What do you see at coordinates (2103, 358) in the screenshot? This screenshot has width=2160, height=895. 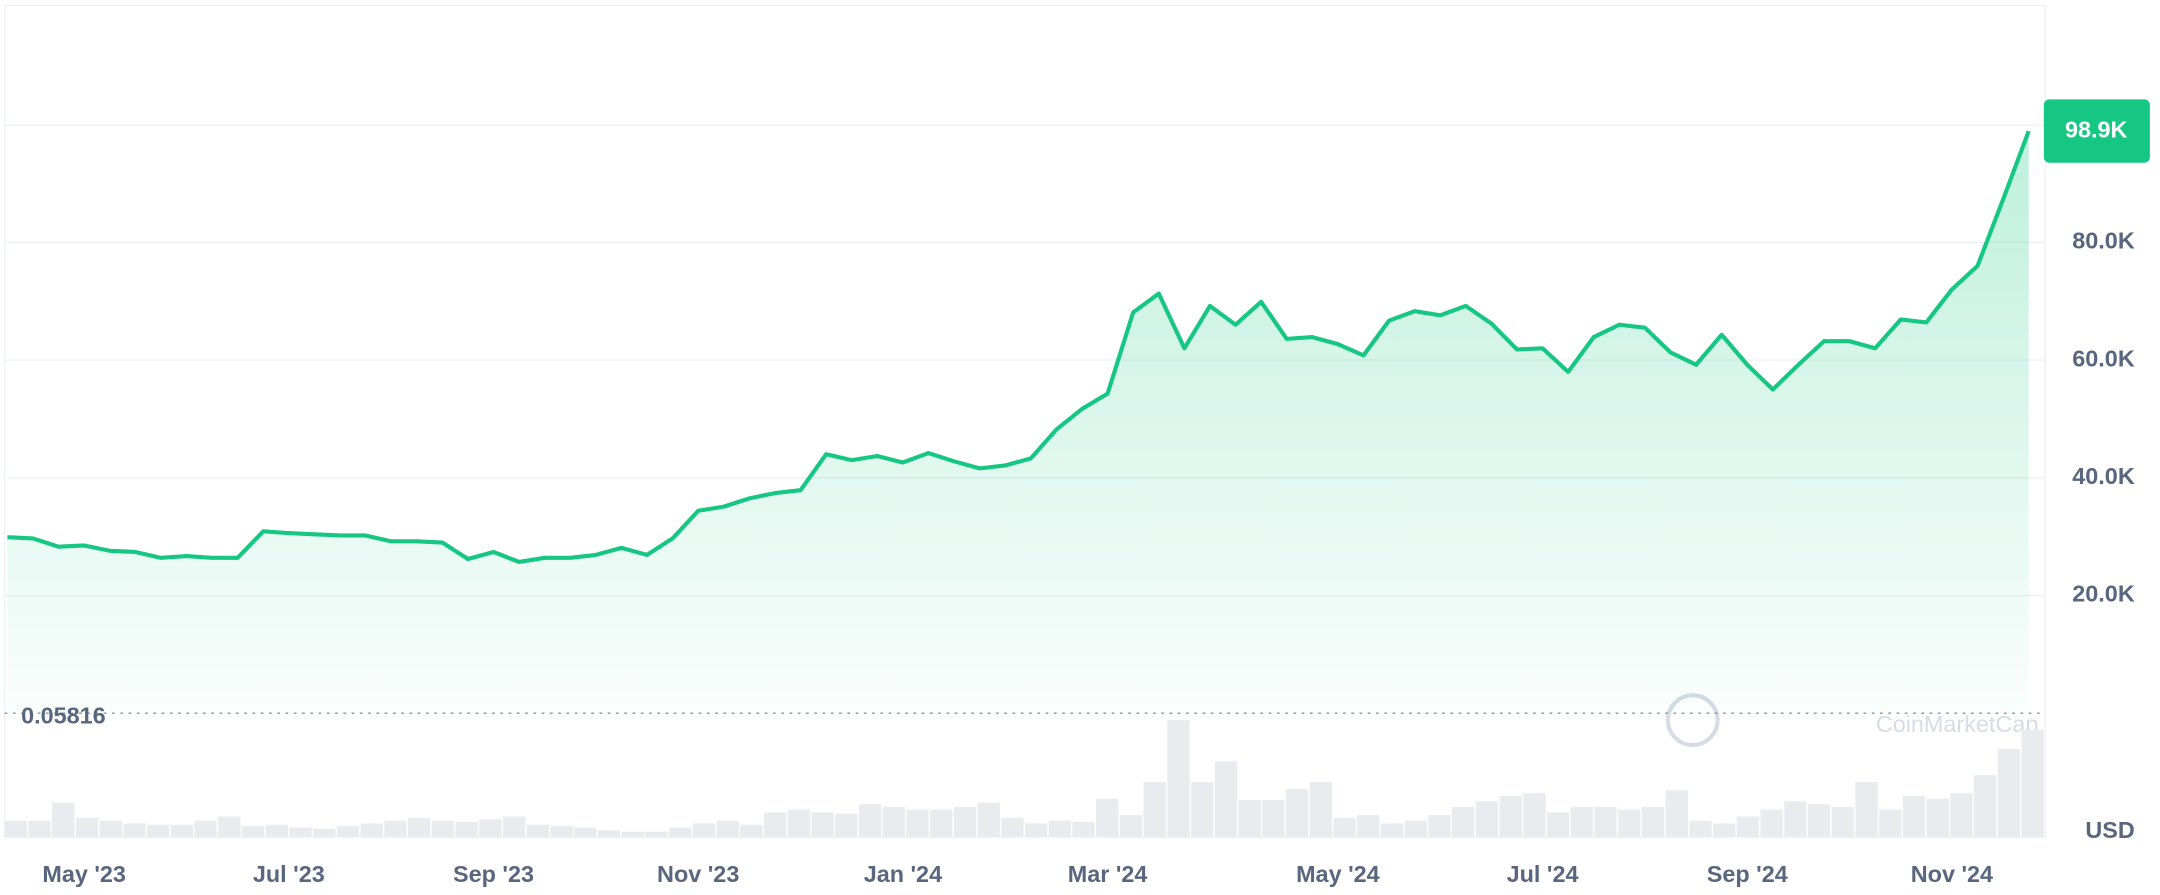 I see `y-tick-label: 60.0K` at bounding box center [2103, 358].